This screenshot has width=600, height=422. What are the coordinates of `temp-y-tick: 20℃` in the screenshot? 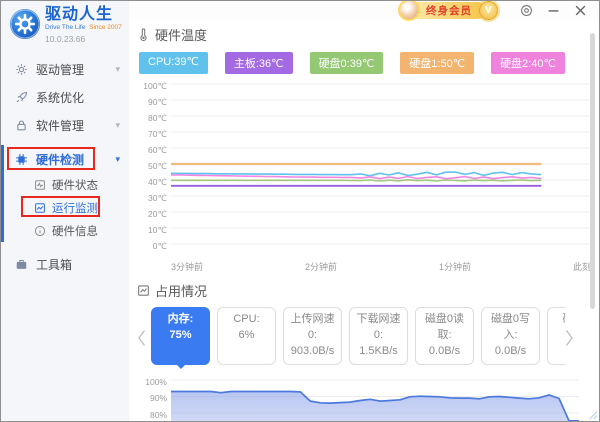 It's located at (157, 214).